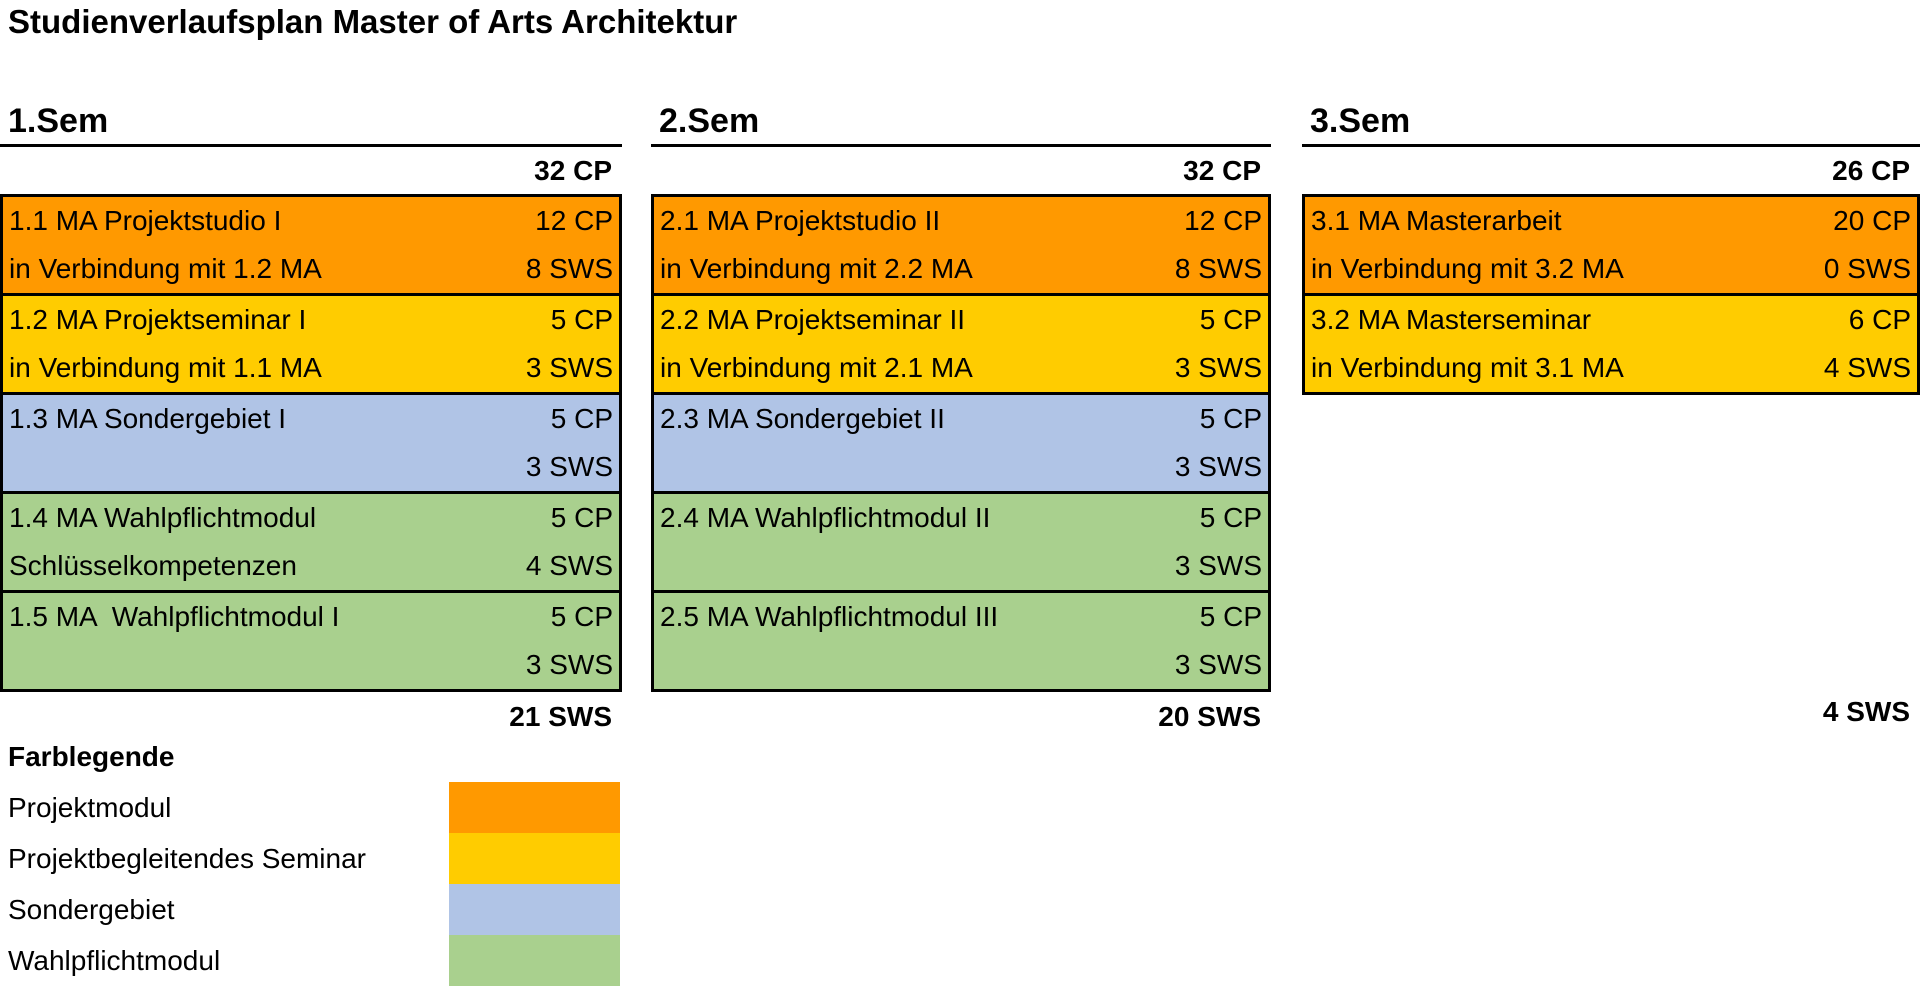 This screenshot has height=986, width=1920. What do you see at coordinates (174, 616) in the screenshot?
I see `module-name: 1.5 MA Wahlpflichtmodul I` at bounding box center [174, 616].